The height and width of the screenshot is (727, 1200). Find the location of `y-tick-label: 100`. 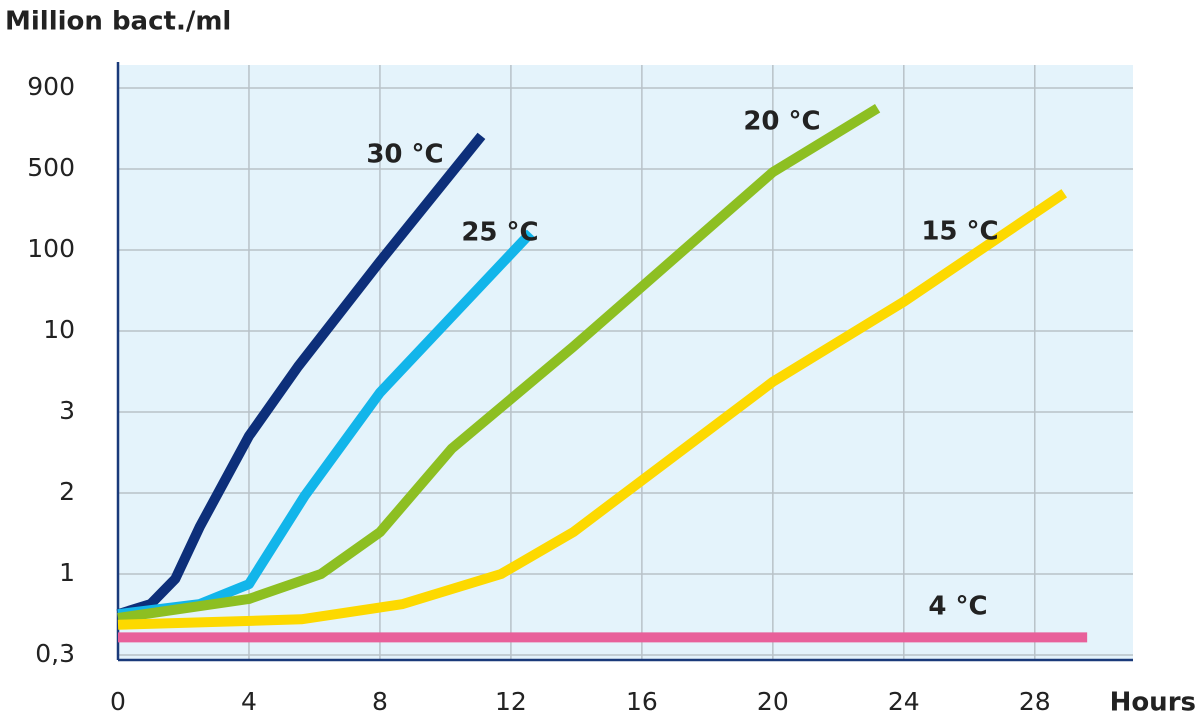

y-tick-label: 100 is located at coordinates (51, 248).